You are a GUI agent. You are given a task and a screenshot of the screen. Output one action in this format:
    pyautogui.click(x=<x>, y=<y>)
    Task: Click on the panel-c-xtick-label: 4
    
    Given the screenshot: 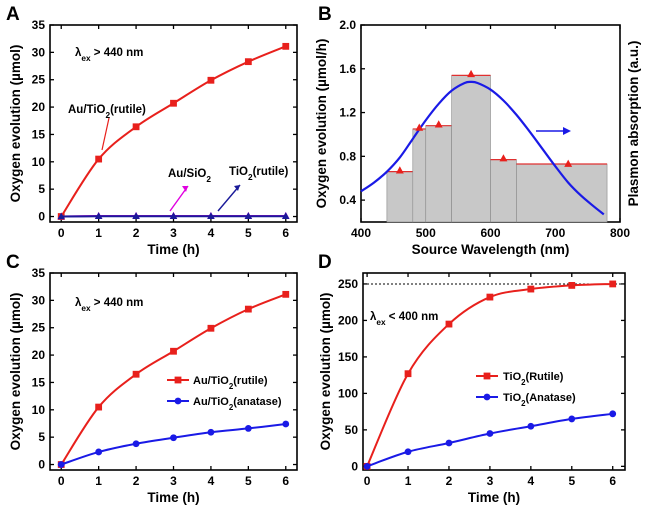 What is the action you would take?
    pyautogui.click(x=211, y=481)
    